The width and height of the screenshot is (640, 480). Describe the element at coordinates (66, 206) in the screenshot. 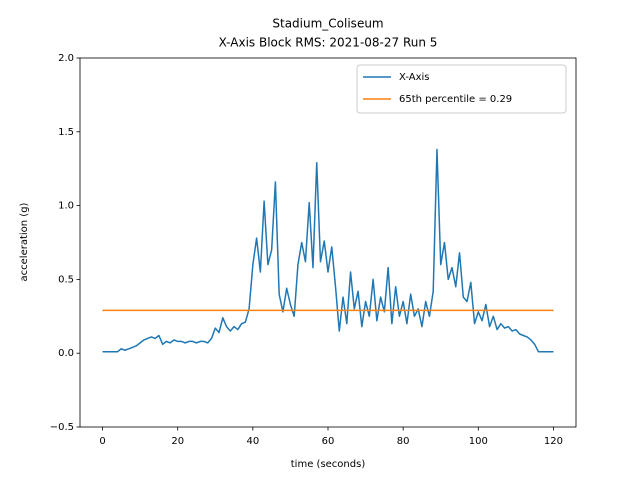

I see `y-tick-label: 1.0` at that location.